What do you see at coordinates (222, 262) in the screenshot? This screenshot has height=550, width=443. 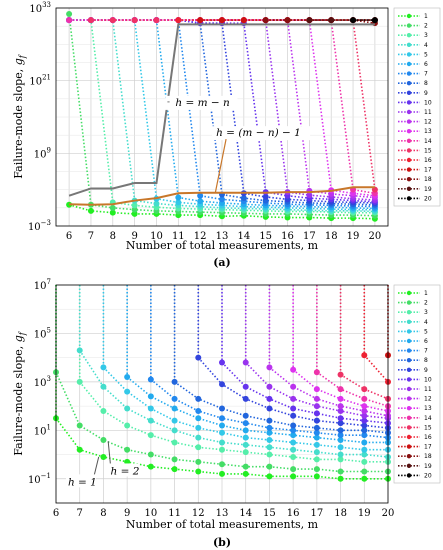 I see `chart-a-caption: (a)` at bounding box center [222, 262].